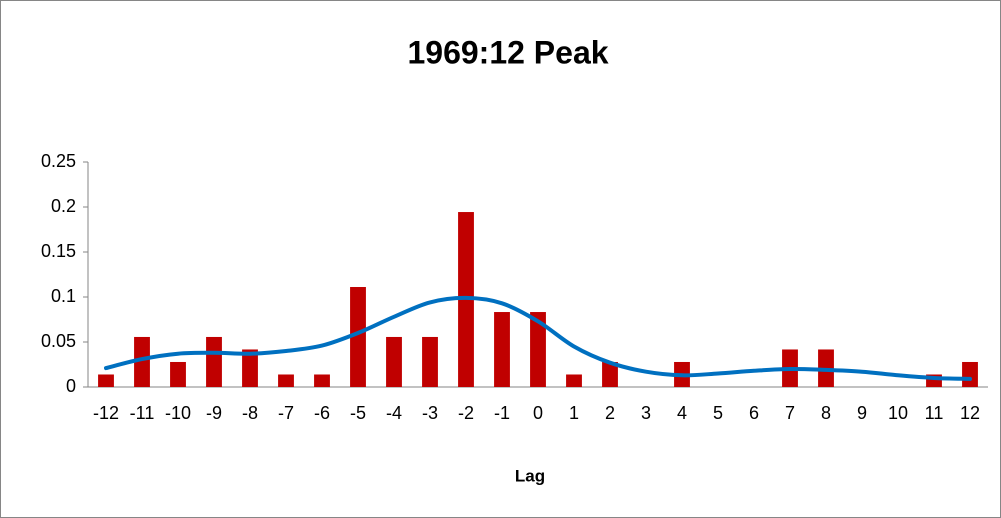 This screenshot has height=518, width=1001. I want to click on x-tick-label: -5, so click(358, 413).